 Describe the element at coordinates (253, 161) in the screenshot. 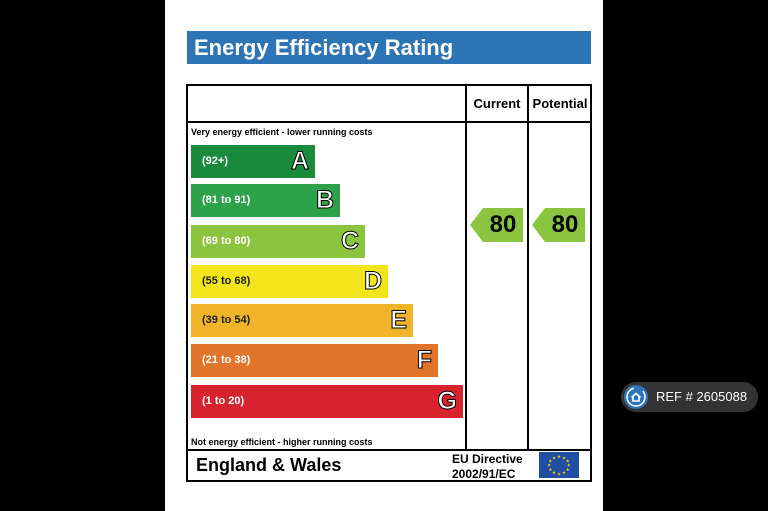

I see `band-a: (92+) A` at that location.